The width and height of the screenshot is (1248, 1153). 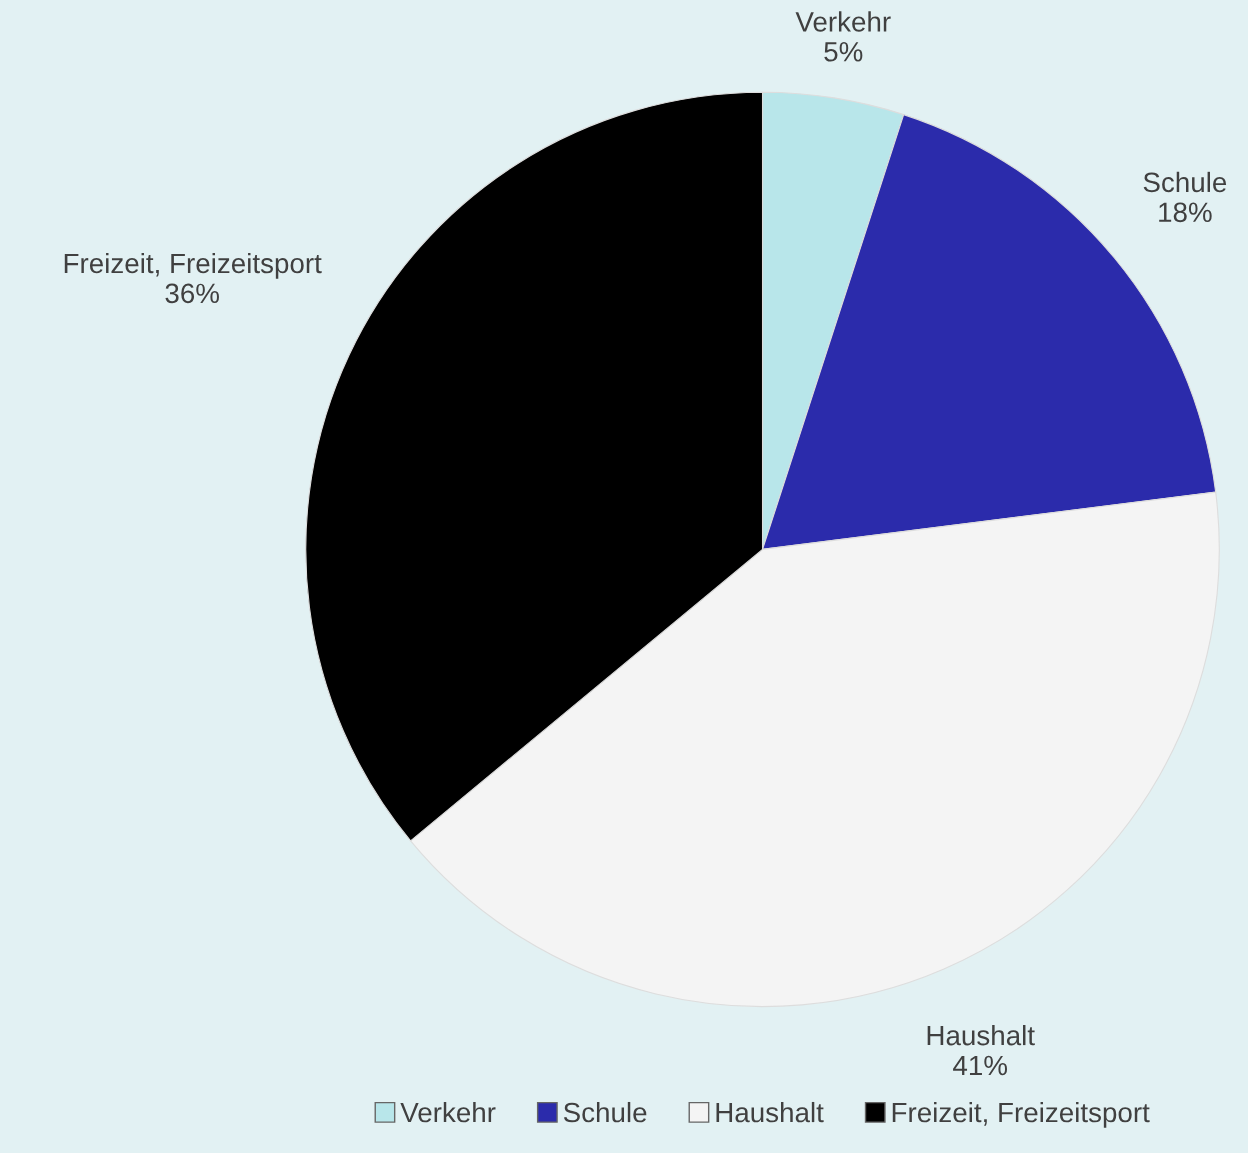 What do you see at coordinates (193, 265) in the screenshot?
I see `slice-label: Freizeit, Freizeitsport` at bounding box center [193, 265].